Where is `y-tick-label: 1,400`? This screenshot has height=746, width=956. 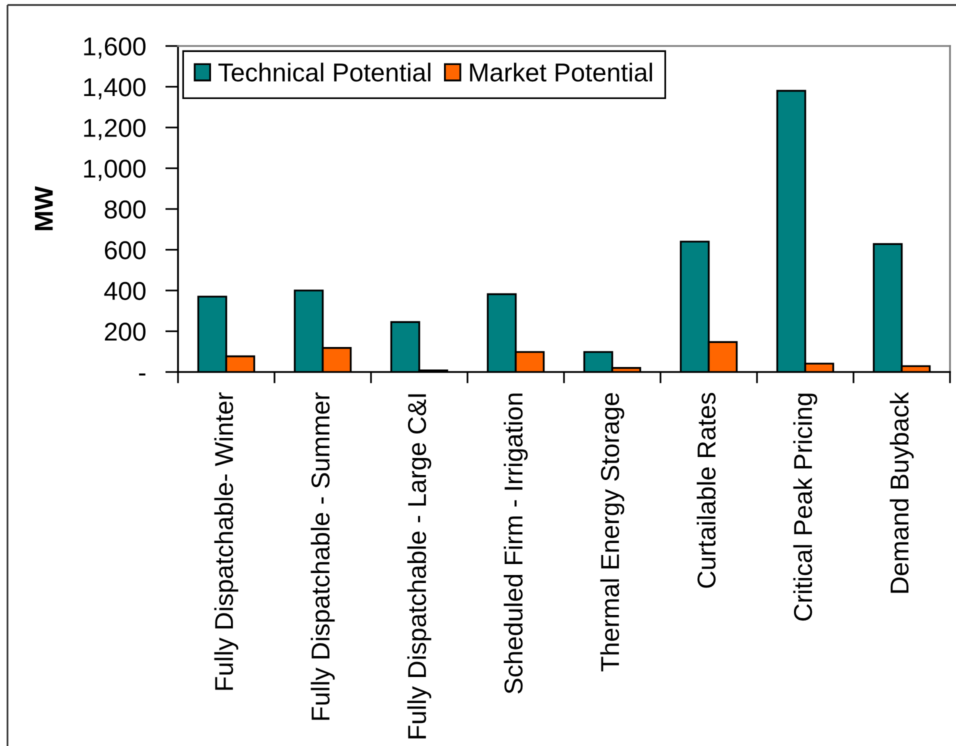 y-tick-label: 1,400 is located at coordinates (115, 89).